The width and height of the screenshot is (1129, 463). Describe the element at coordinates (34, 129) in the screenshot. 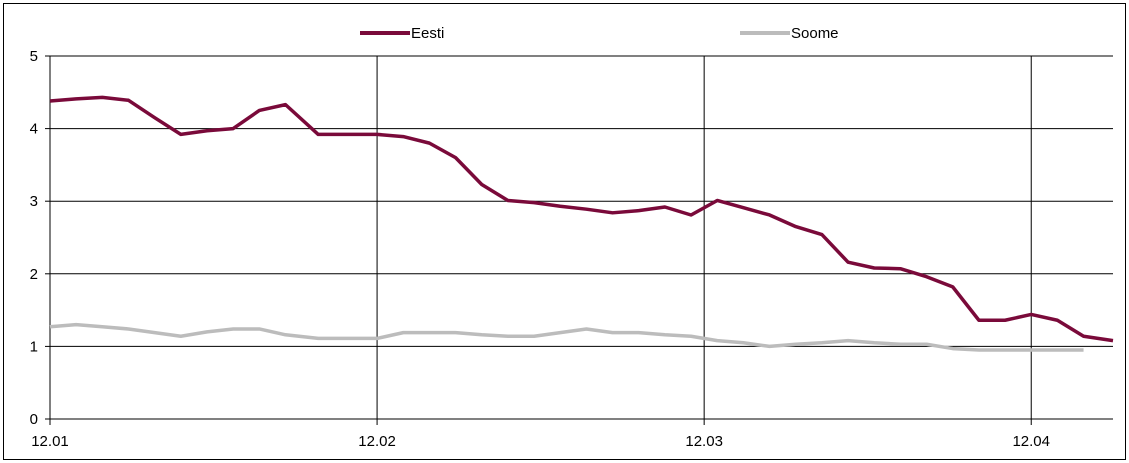

I see `y-tick-label: 4` at that location.